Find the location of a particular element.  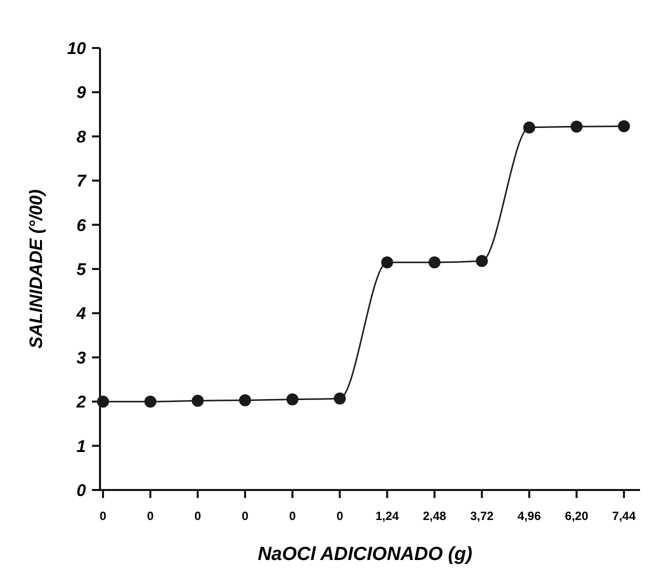

x-tick-label: 2,48 is located at coordinates (434, 516).